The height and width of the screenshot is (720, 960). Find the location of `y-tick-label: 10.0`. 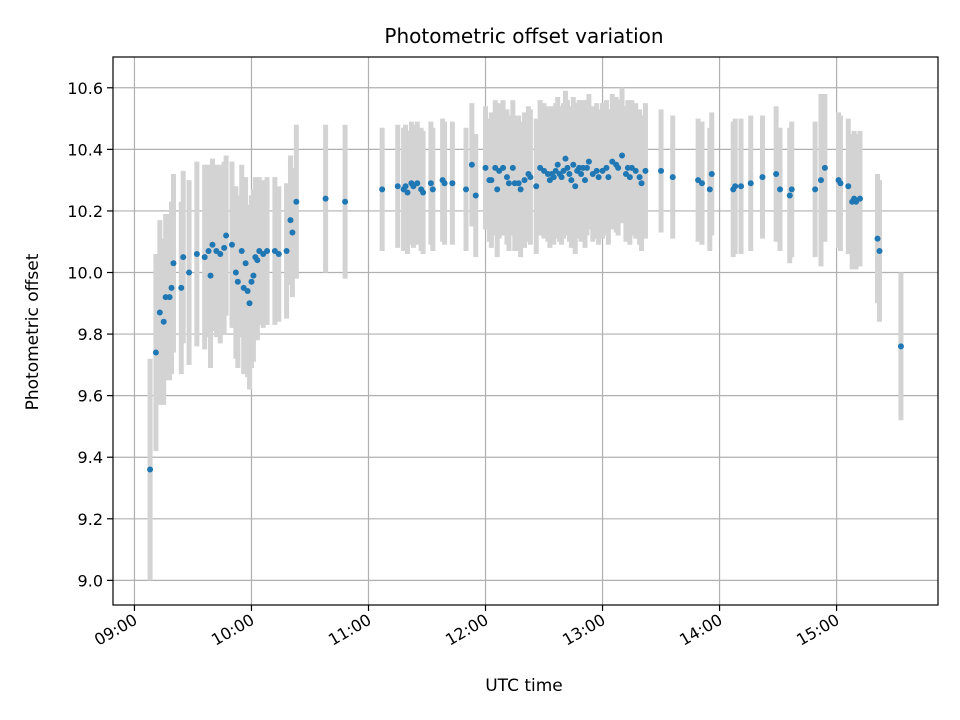

y-tick-label: 10.0 is located at coordinates (85, 273).